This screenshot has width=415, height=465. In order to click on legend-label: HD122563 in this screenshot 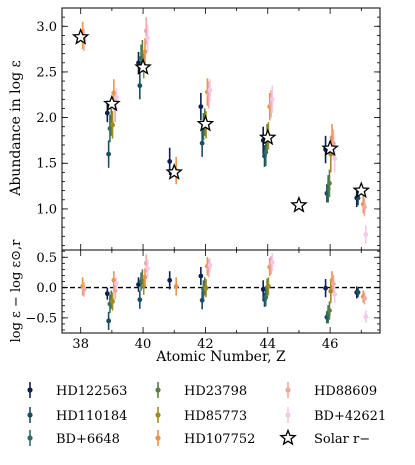, I will do `click(91, 391)`.